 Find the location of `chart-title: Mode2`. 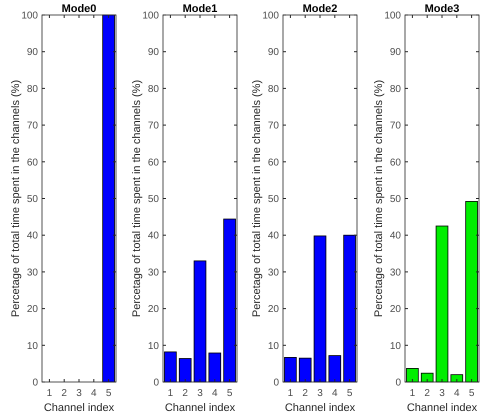

chart-title: Mode2 is located at coordinates (320, 9).